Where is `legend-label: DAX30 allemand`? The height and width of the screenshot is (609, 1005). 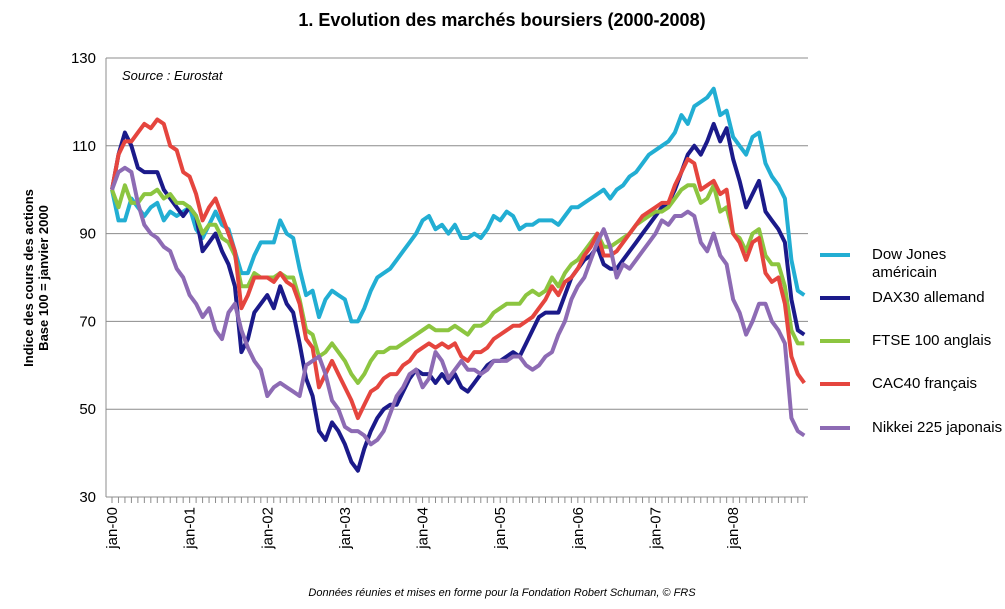 legend-label: DAX30 allemand is located at coordinates (928, 297).